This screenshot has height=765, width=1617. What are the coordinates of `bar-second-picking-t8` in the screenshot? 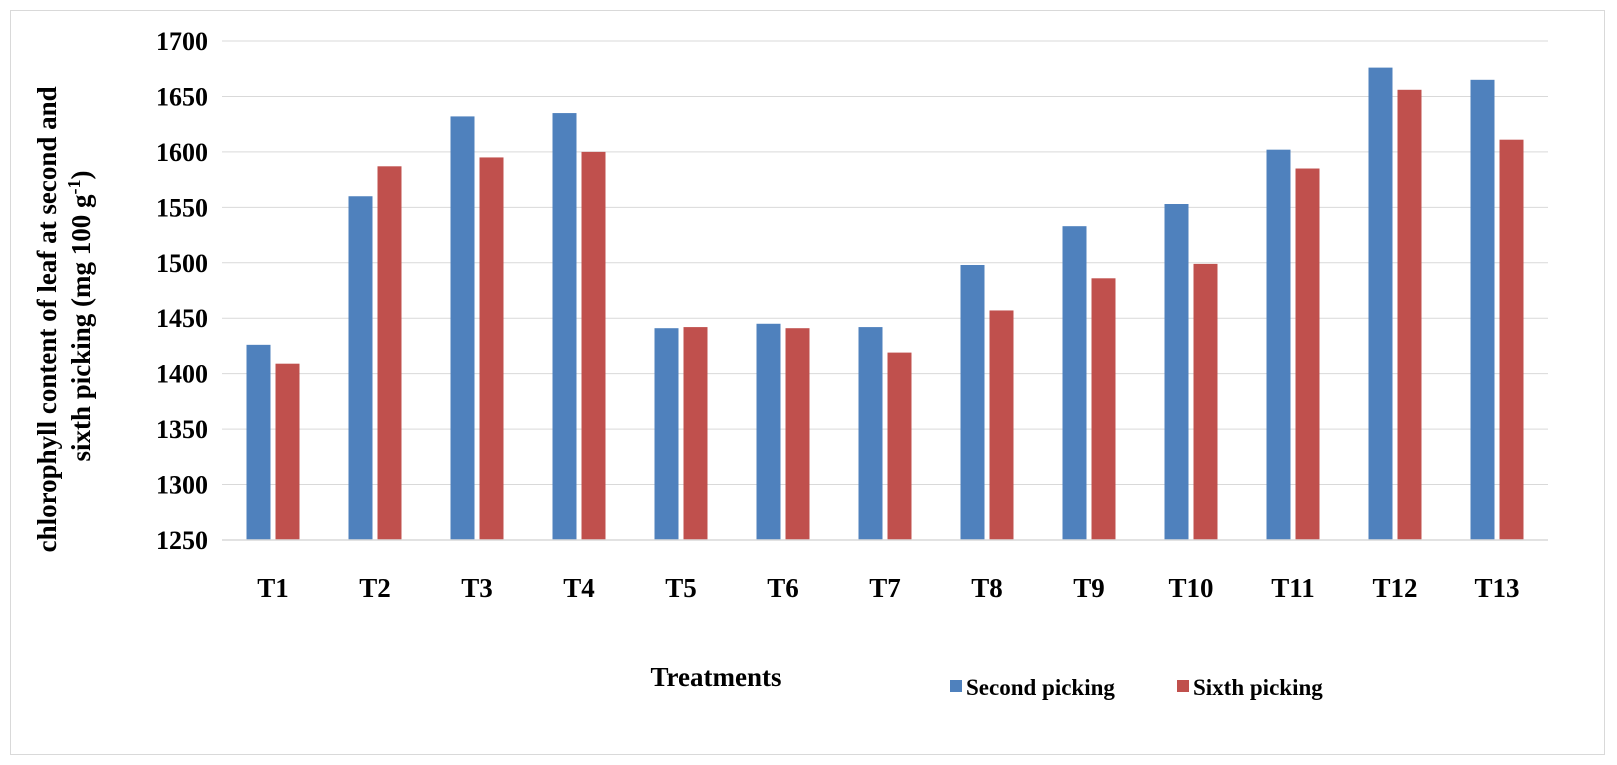 It's located at (972, 402).